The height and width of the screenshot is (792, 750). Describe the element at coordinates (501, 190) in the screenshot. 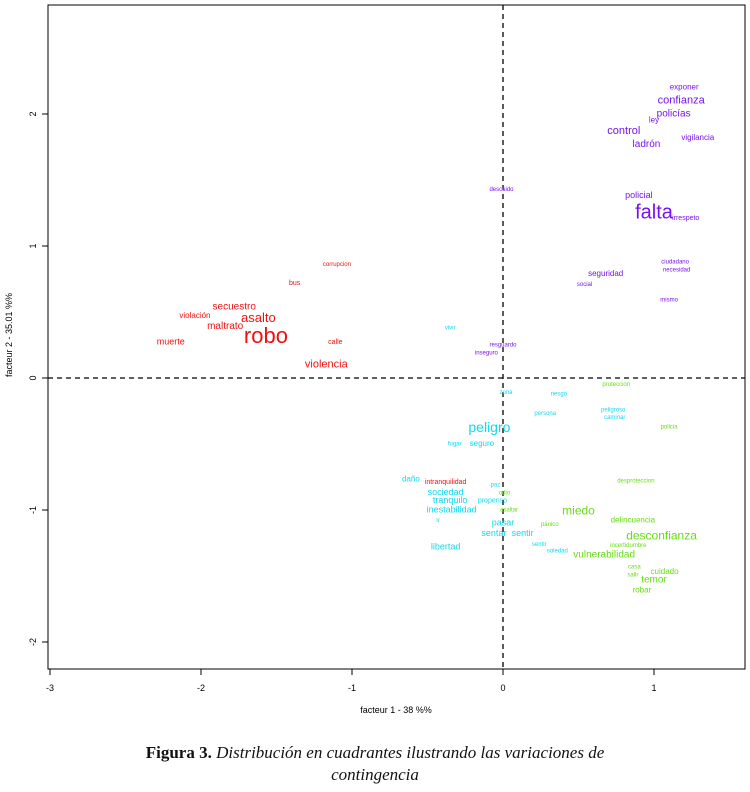

I see `word-point-purple: descuido` at that location.